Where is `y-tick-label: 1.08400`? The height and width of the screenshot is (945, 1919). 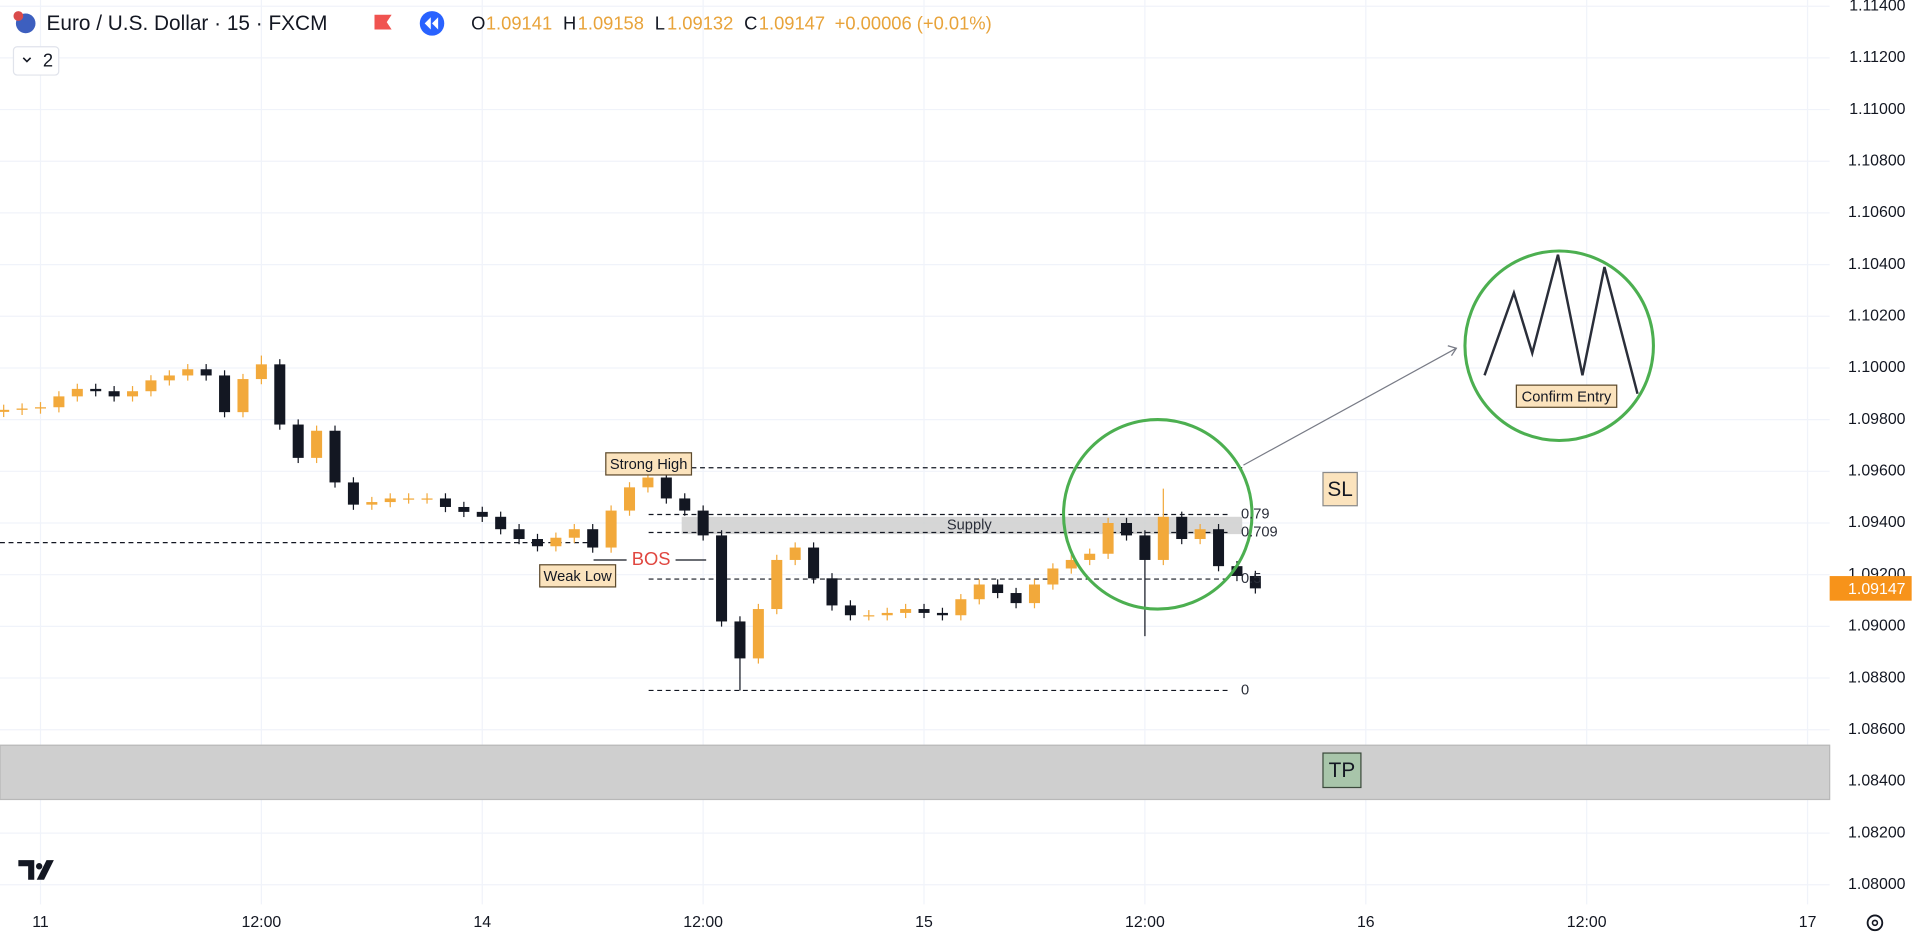
y-tick-label: 1.08400 is located at coordinates (1877, 781).